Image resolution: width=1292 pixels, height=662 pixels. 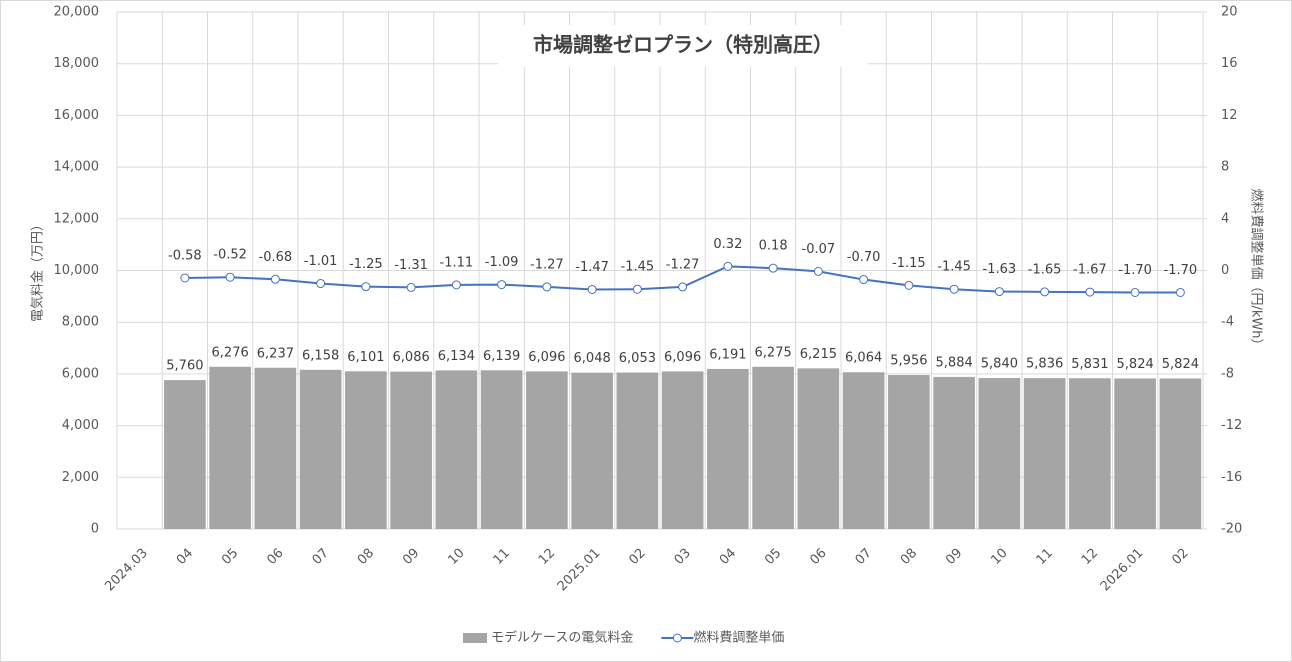 I want to click on bar-value-label: 6,086, so click(x=411, y=357).